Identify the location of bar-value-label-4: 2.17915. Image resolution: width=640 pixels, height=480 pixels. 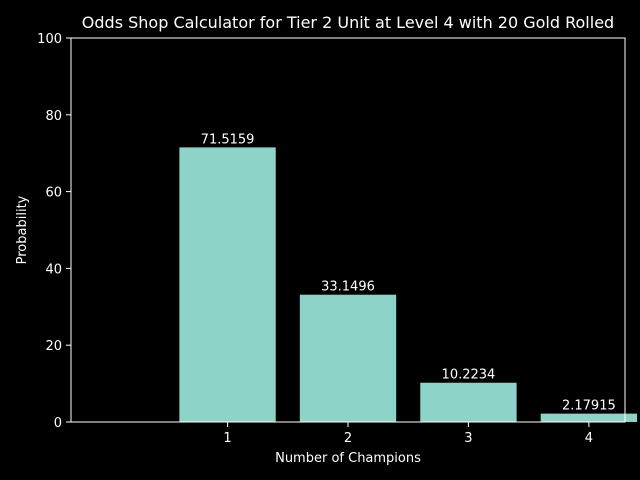
(589, 406).